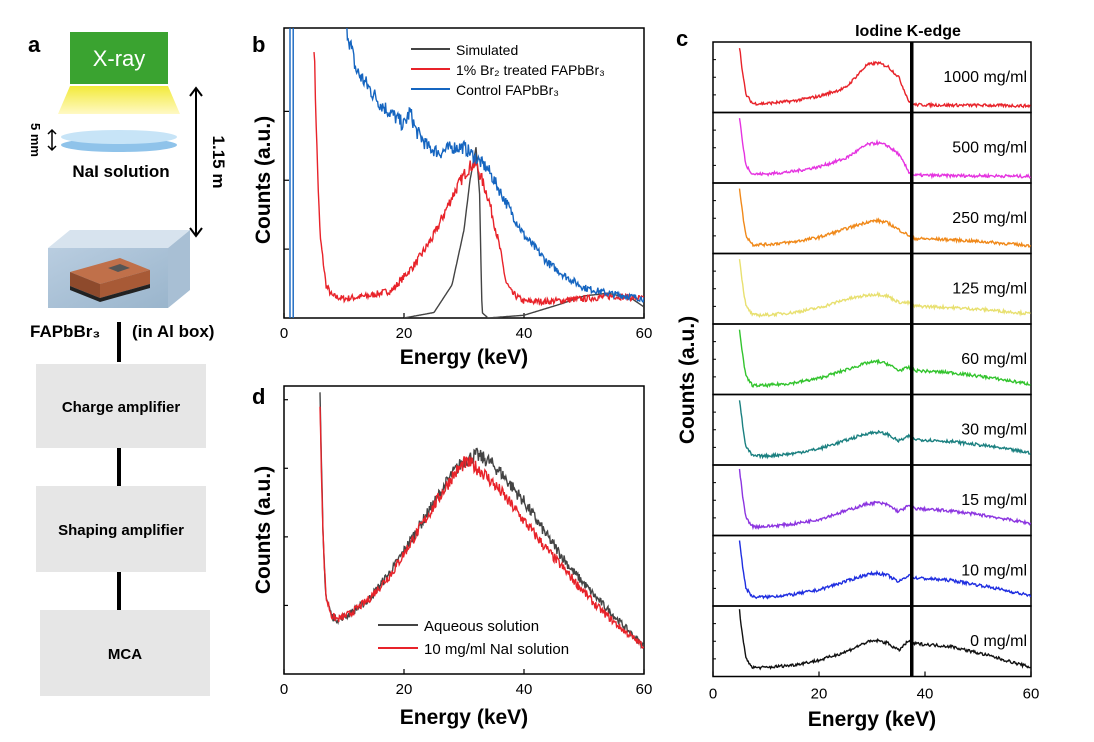 This screenshot has width=1094, height=742. I want to click on al-box-side, so click(179, 269).